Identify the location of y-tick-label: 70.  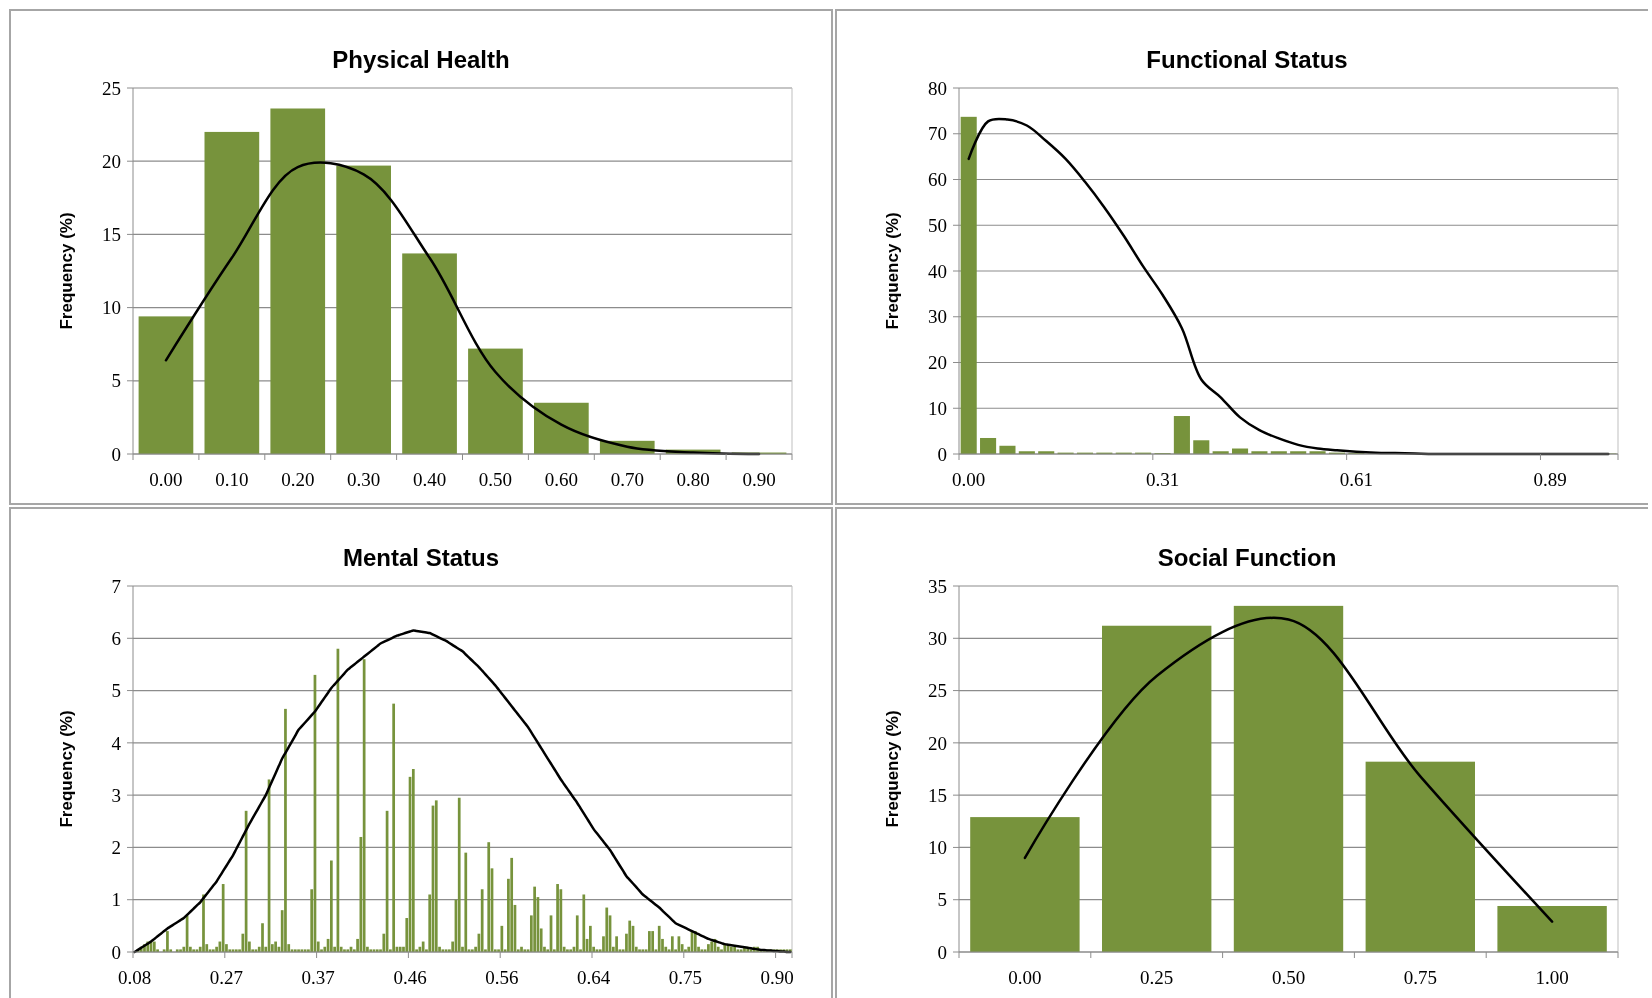
(937, 134).